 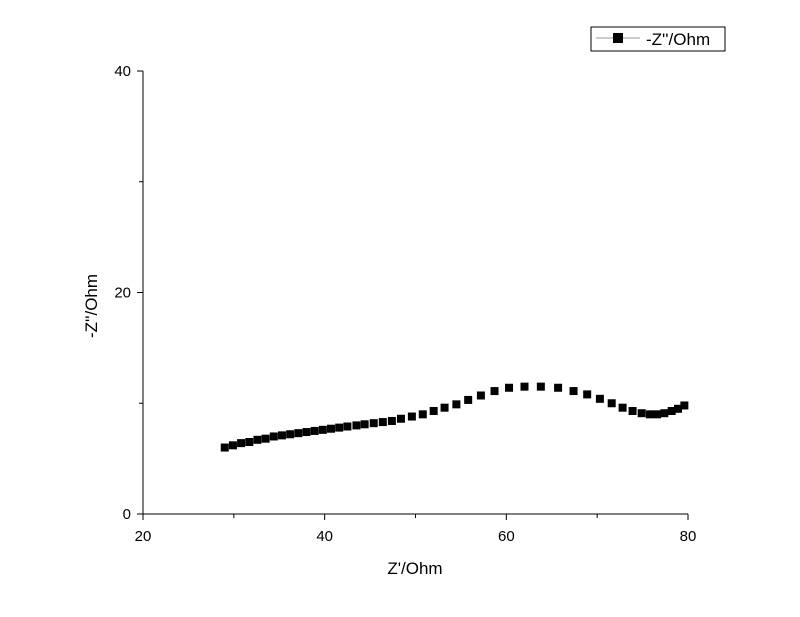 I want to click on legend-entry: -Z''/Ohm, so click(x=678, y=39).